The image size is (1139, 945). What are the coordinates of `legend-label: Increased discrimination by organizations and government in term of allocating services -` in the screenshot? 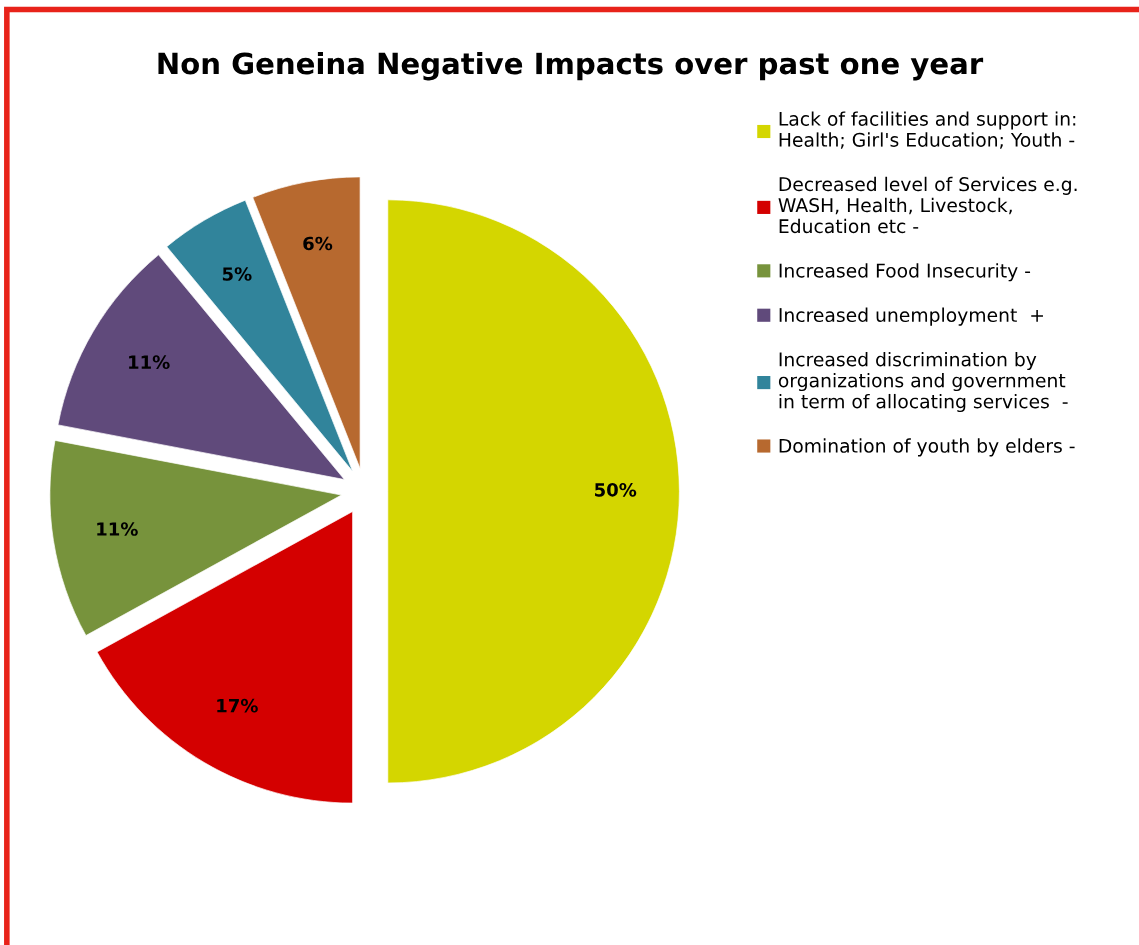 It's located at (923, 382).